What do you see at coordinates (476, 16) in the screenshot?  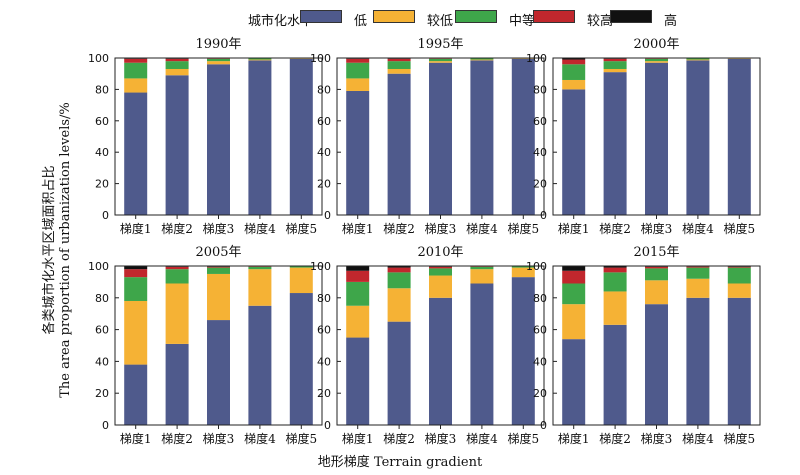 I see `legend-swatch-medium` at bounding box center [476, 16].